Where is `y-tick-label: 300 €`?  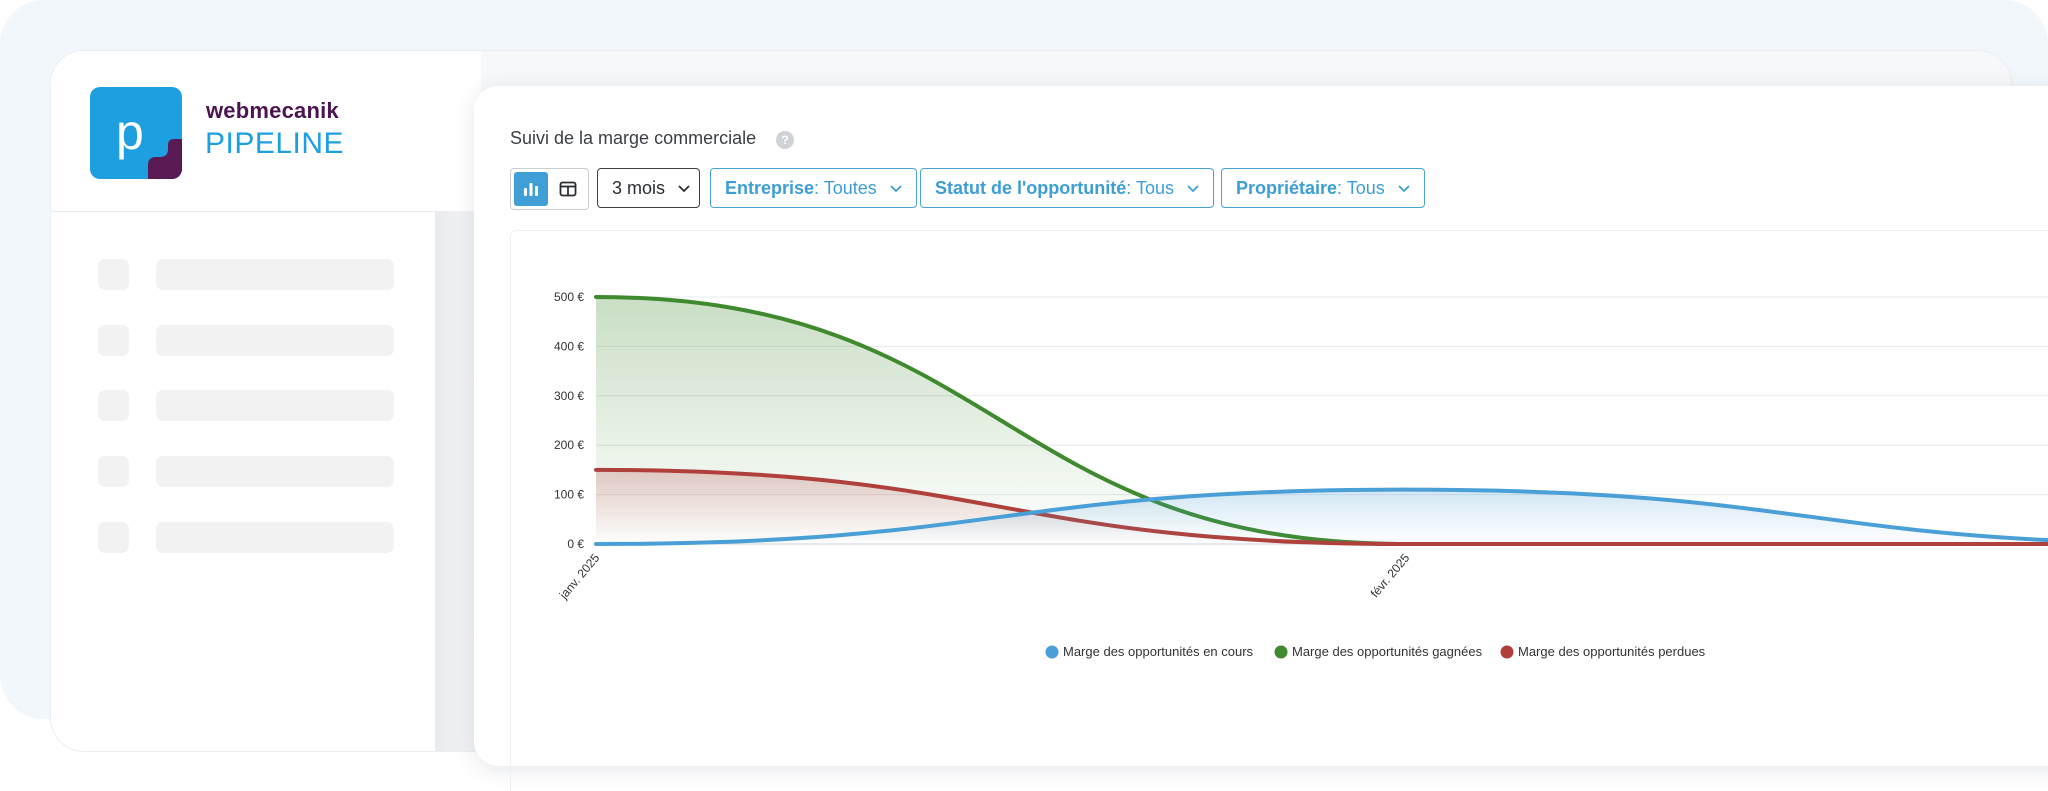 y-tick-label: 300 € is located at coordinates (569, 396).